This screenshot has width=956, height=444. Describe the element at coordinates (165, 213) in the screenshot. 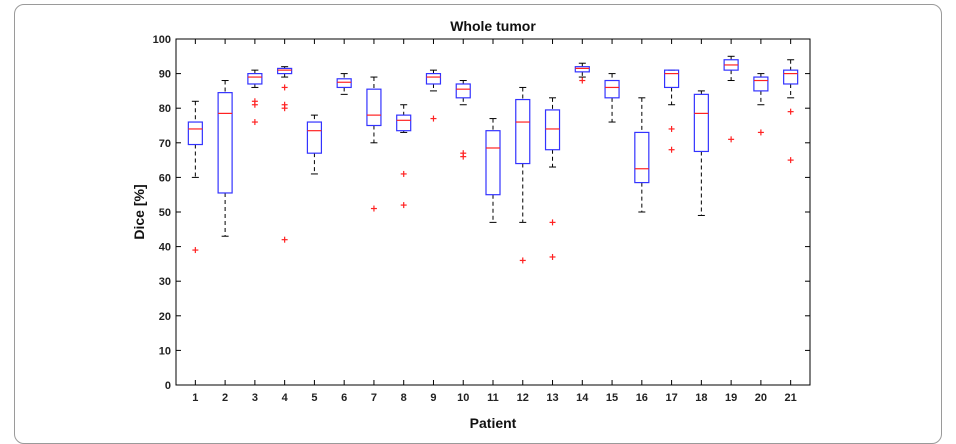

I see `y-tick-label: 50` at that location.